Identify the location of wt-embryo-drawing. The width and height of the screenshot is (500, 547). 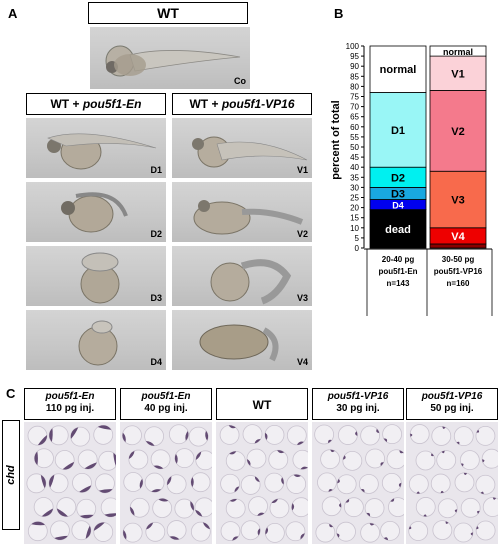
(173, 61).